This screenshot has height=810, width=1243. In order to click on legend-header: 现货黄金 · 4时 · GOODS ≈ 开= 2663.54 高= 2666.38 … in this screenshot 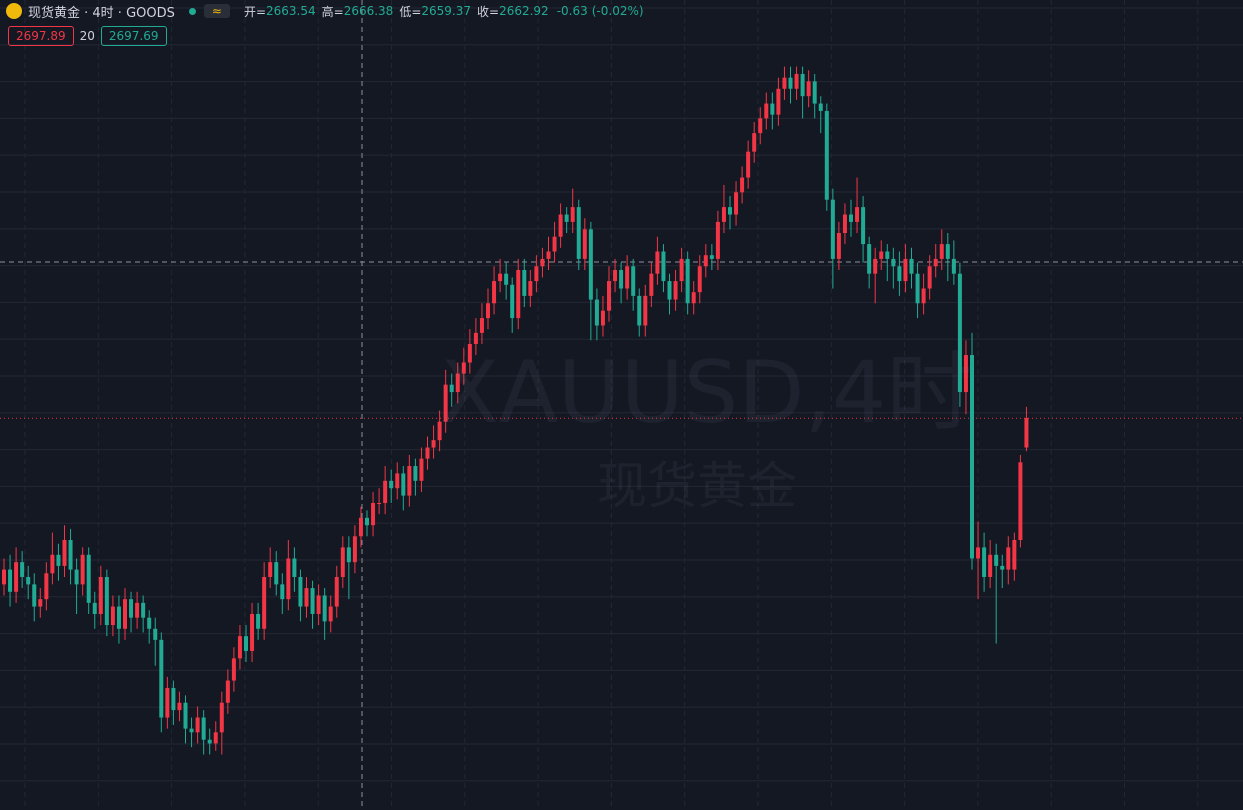, I will do `click(325, 11)`.